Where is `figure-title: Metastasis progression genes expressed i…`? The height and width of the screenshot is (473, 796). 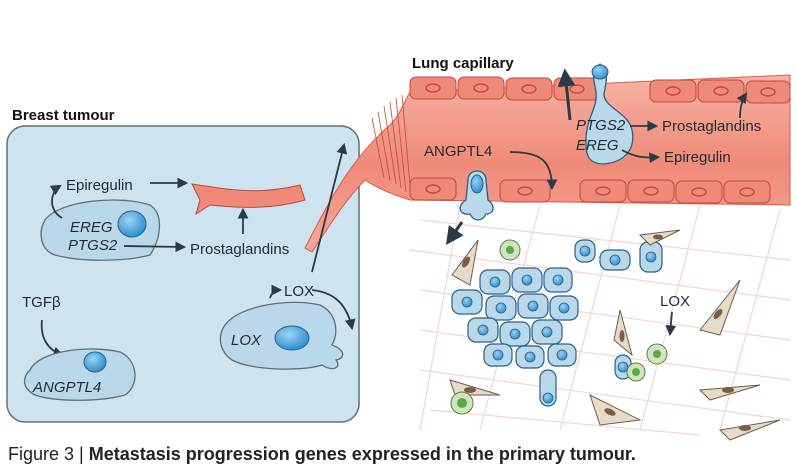
figure-title: Metastasis progression genes expressed i… is located at coordinates (362, 454).